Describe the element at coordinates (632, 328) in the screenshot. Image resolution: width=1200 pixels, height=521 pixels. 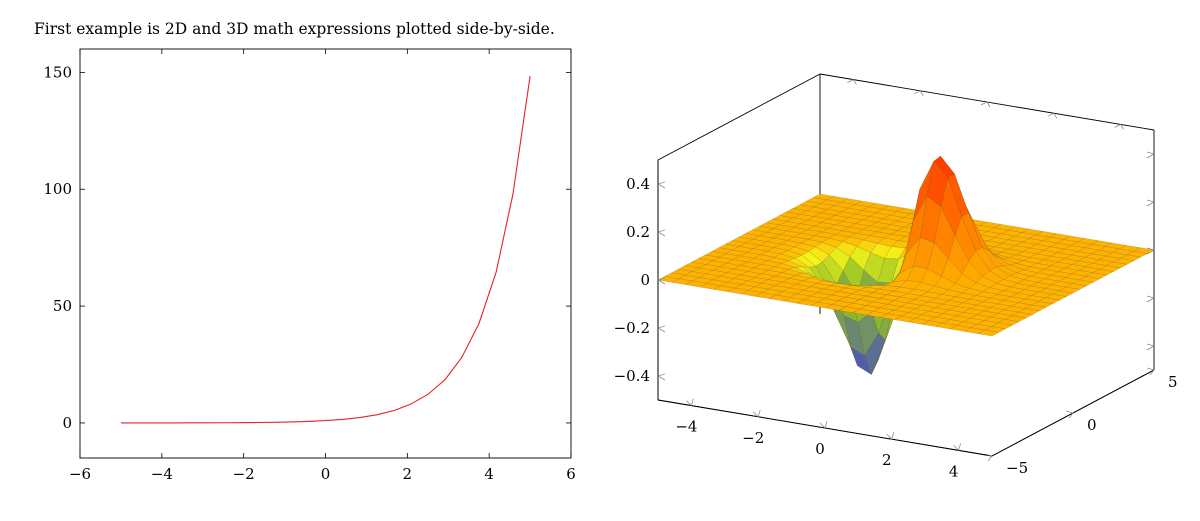
I see `z-tick-label: −0.2` at that location.